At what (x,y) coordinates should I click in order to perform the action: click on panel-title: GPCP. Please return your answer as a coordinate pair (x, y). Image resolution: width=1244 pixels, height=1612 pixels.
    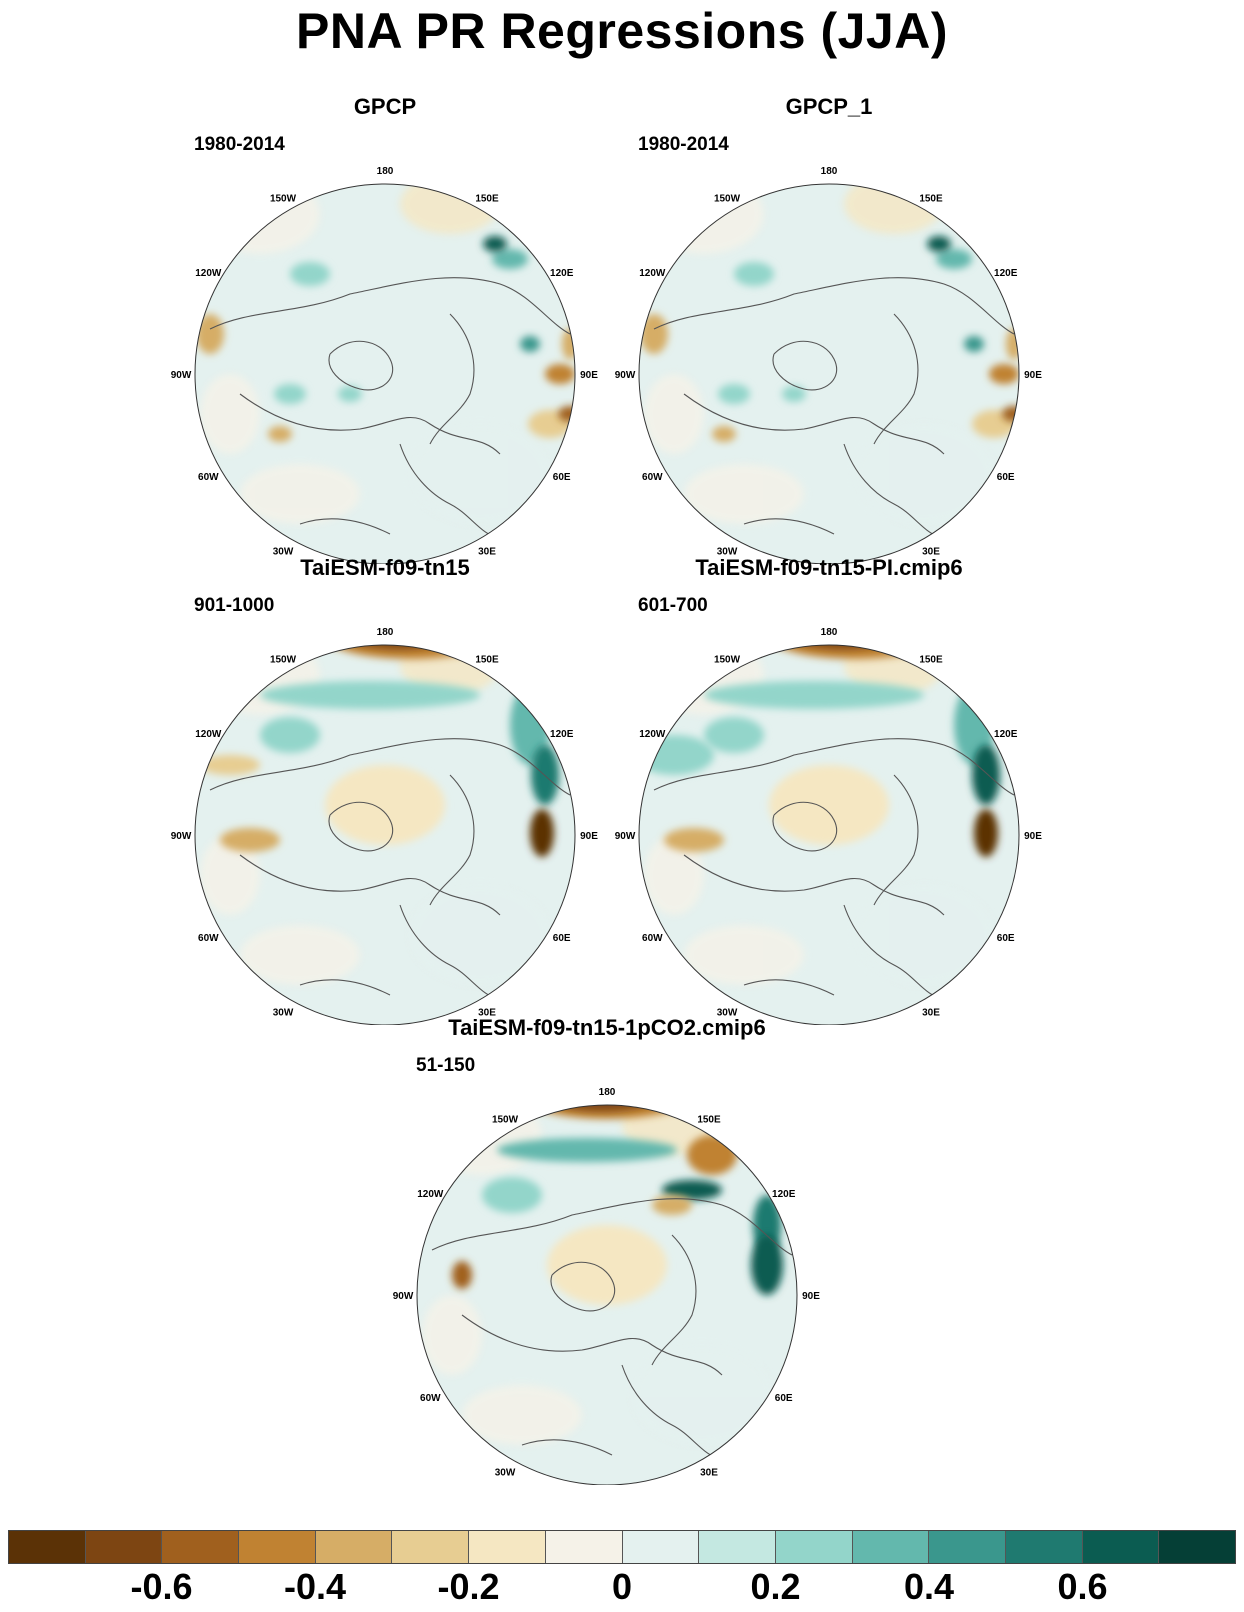
    Looking at the image, I should click on (385, 106).